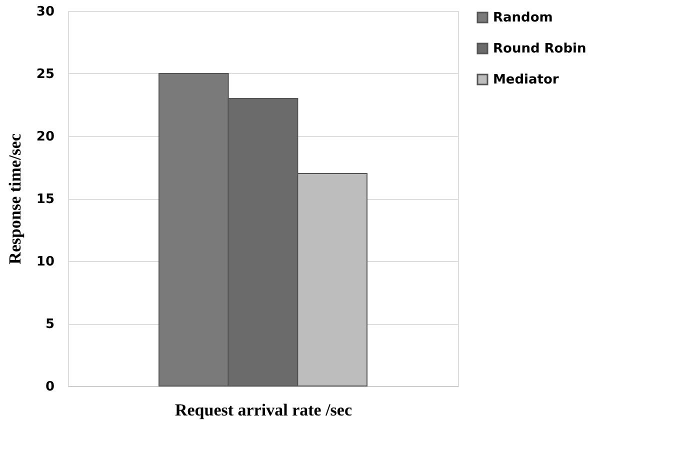 Image resolution: width=685 pixels, height=449 pixels. Describe the element at coordinates (14, 198) in the screenshot. I see `y-axis-title: Response time/sec` at that location.